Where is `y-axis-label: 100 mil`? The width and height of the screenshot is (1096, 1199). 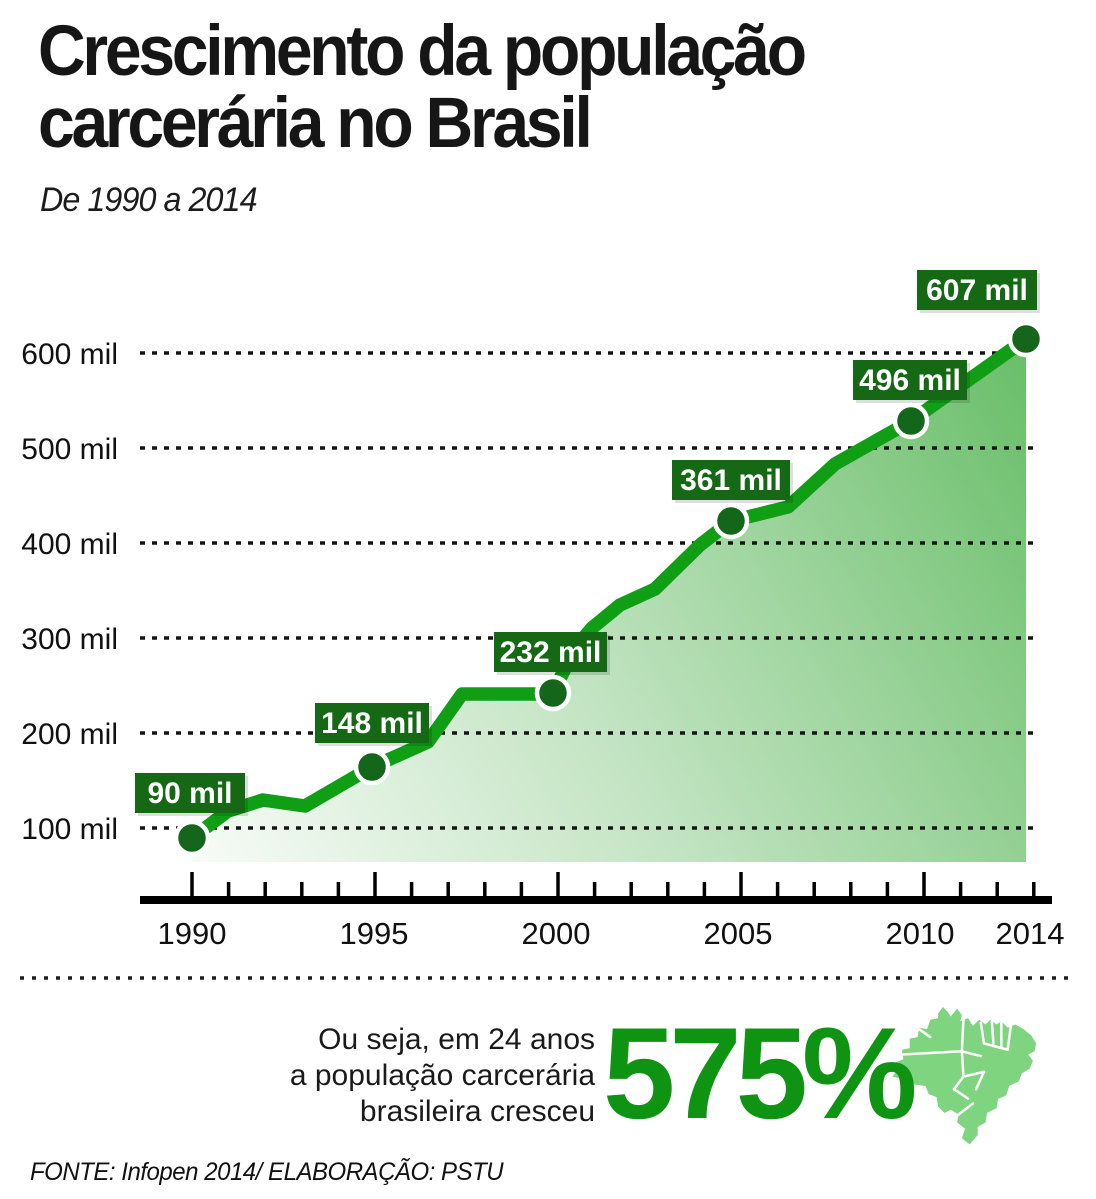 y-axis-label: 100 mil is located at coordinates (69, 829).